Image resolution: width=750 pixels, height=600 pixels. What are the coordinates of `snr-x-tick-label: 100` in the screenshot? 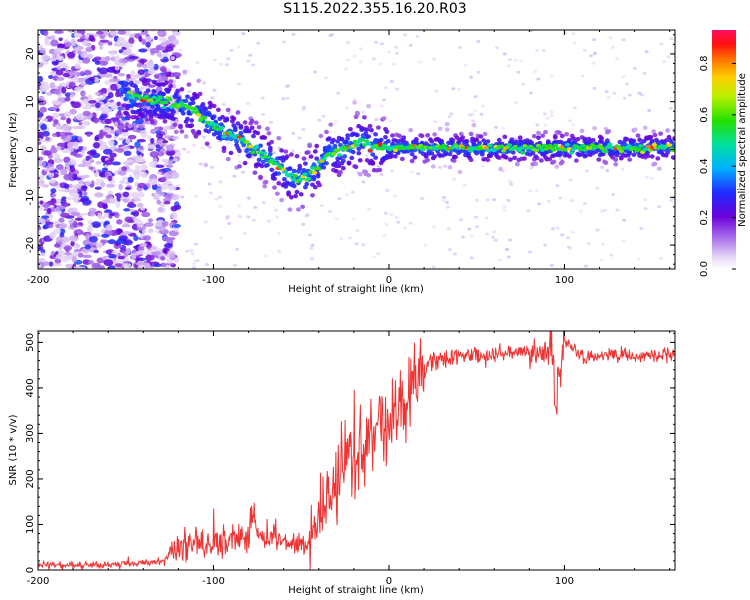 It's located at (564, 581).